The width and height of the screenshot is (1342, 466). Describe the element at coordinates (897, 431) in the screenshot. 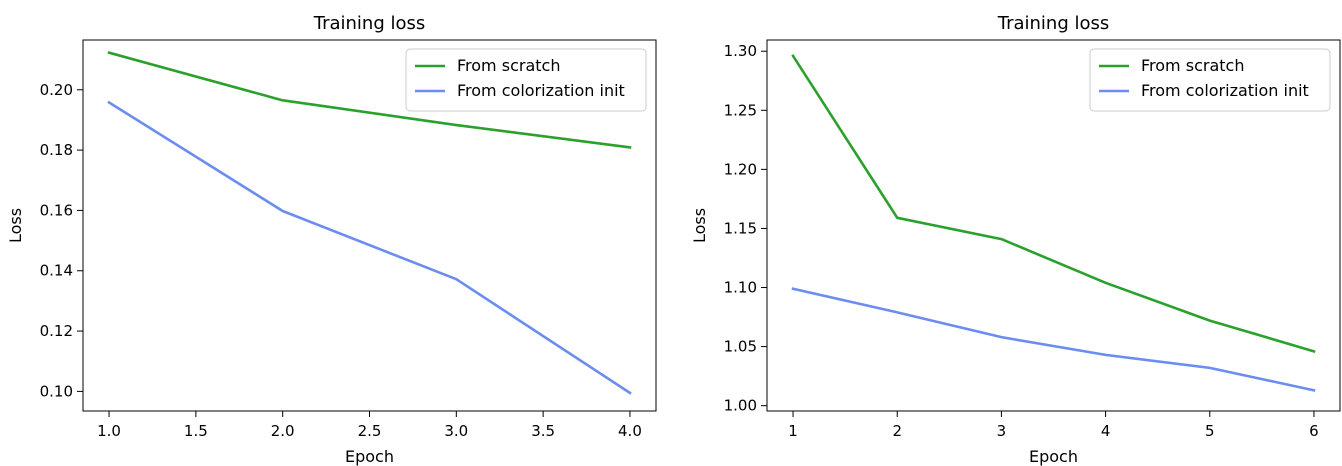

I see `chart-2-x-tick-label-2: 2` at that location.